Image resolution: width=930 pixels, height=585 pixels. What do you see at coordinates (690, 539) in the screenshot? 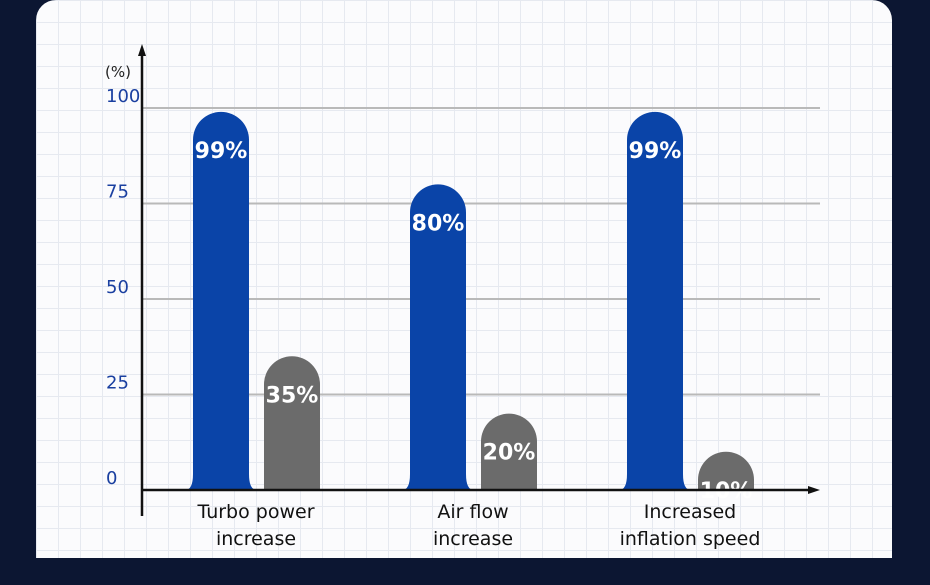
I see `category-label-3-line-2: inflation speed` at bounding box center [690, 539].